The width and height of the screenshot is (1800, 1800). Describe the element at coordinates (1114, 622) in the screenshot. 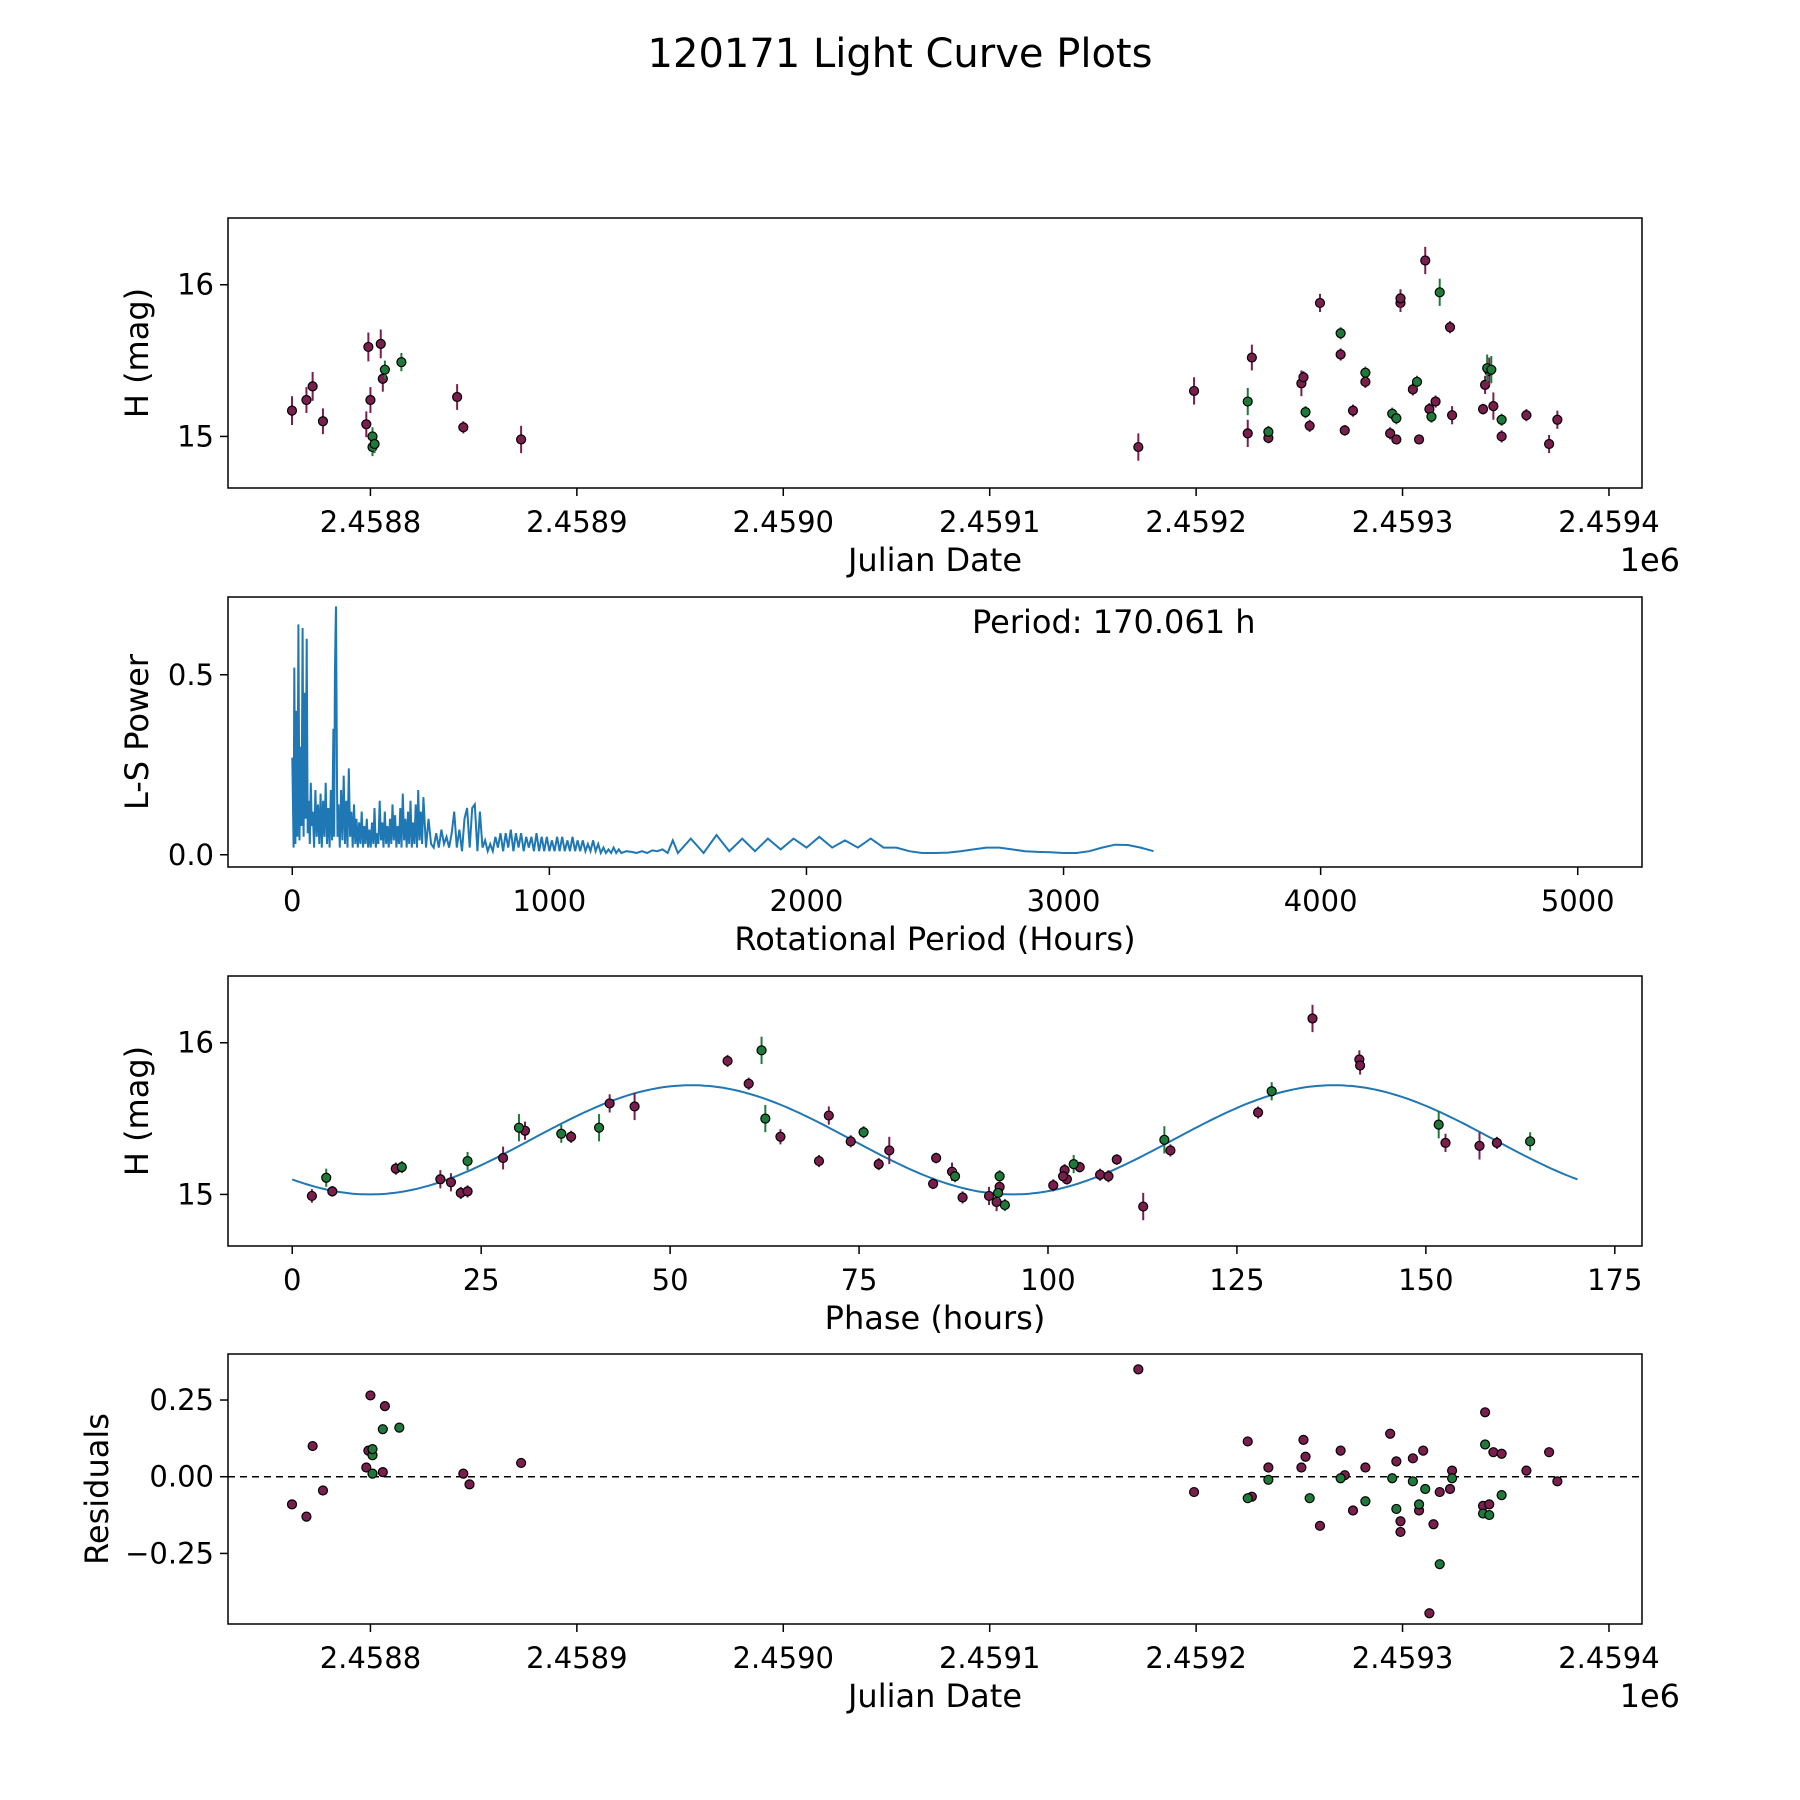

I see `period-annotation: Period: 170.061 h` at that location.